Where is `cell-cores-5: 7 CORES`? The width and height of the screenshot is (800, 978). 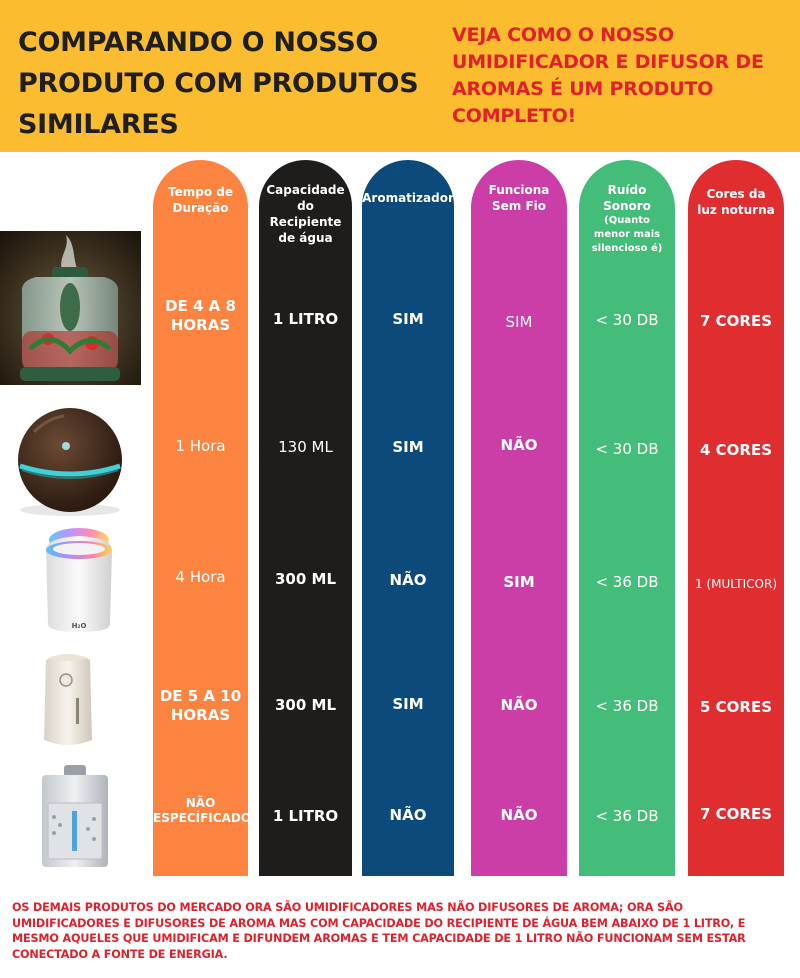
cell-cores-5: 7 CORES is located at coordinates (736, 814).